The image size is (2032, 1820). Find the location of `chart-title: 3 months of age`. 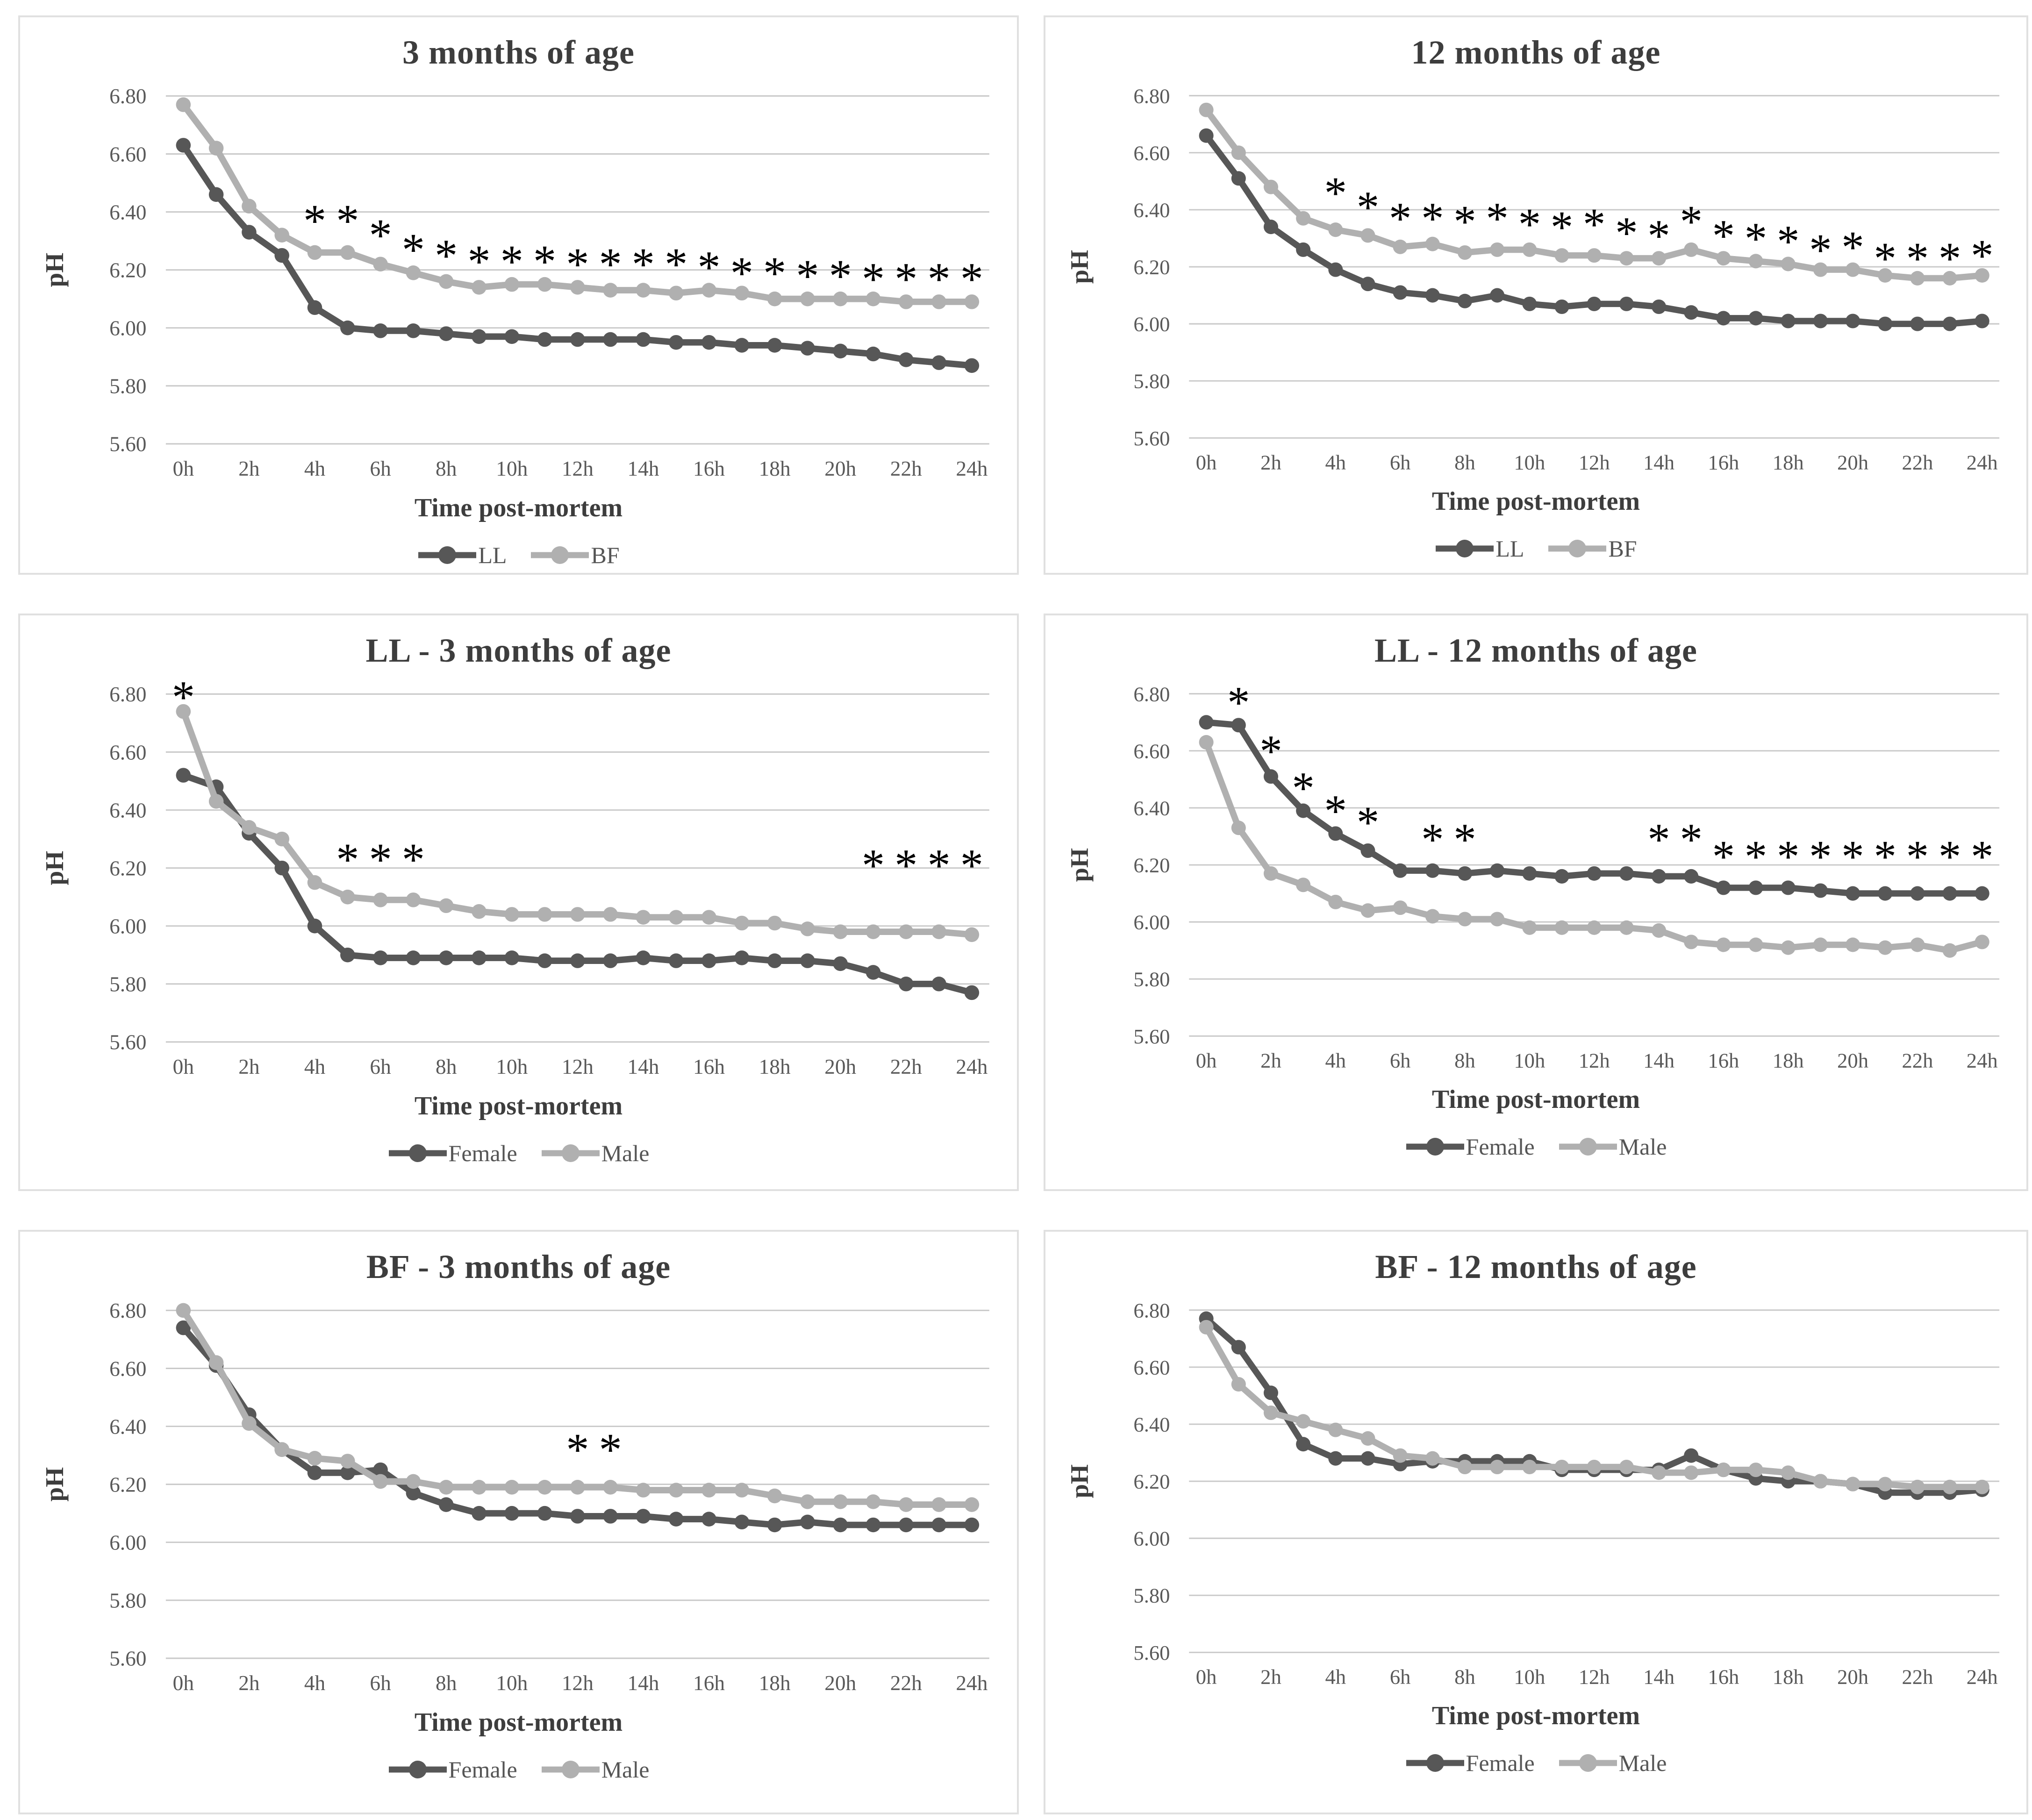

chart-title: 3 months of age is located at coordinates (518, 52).